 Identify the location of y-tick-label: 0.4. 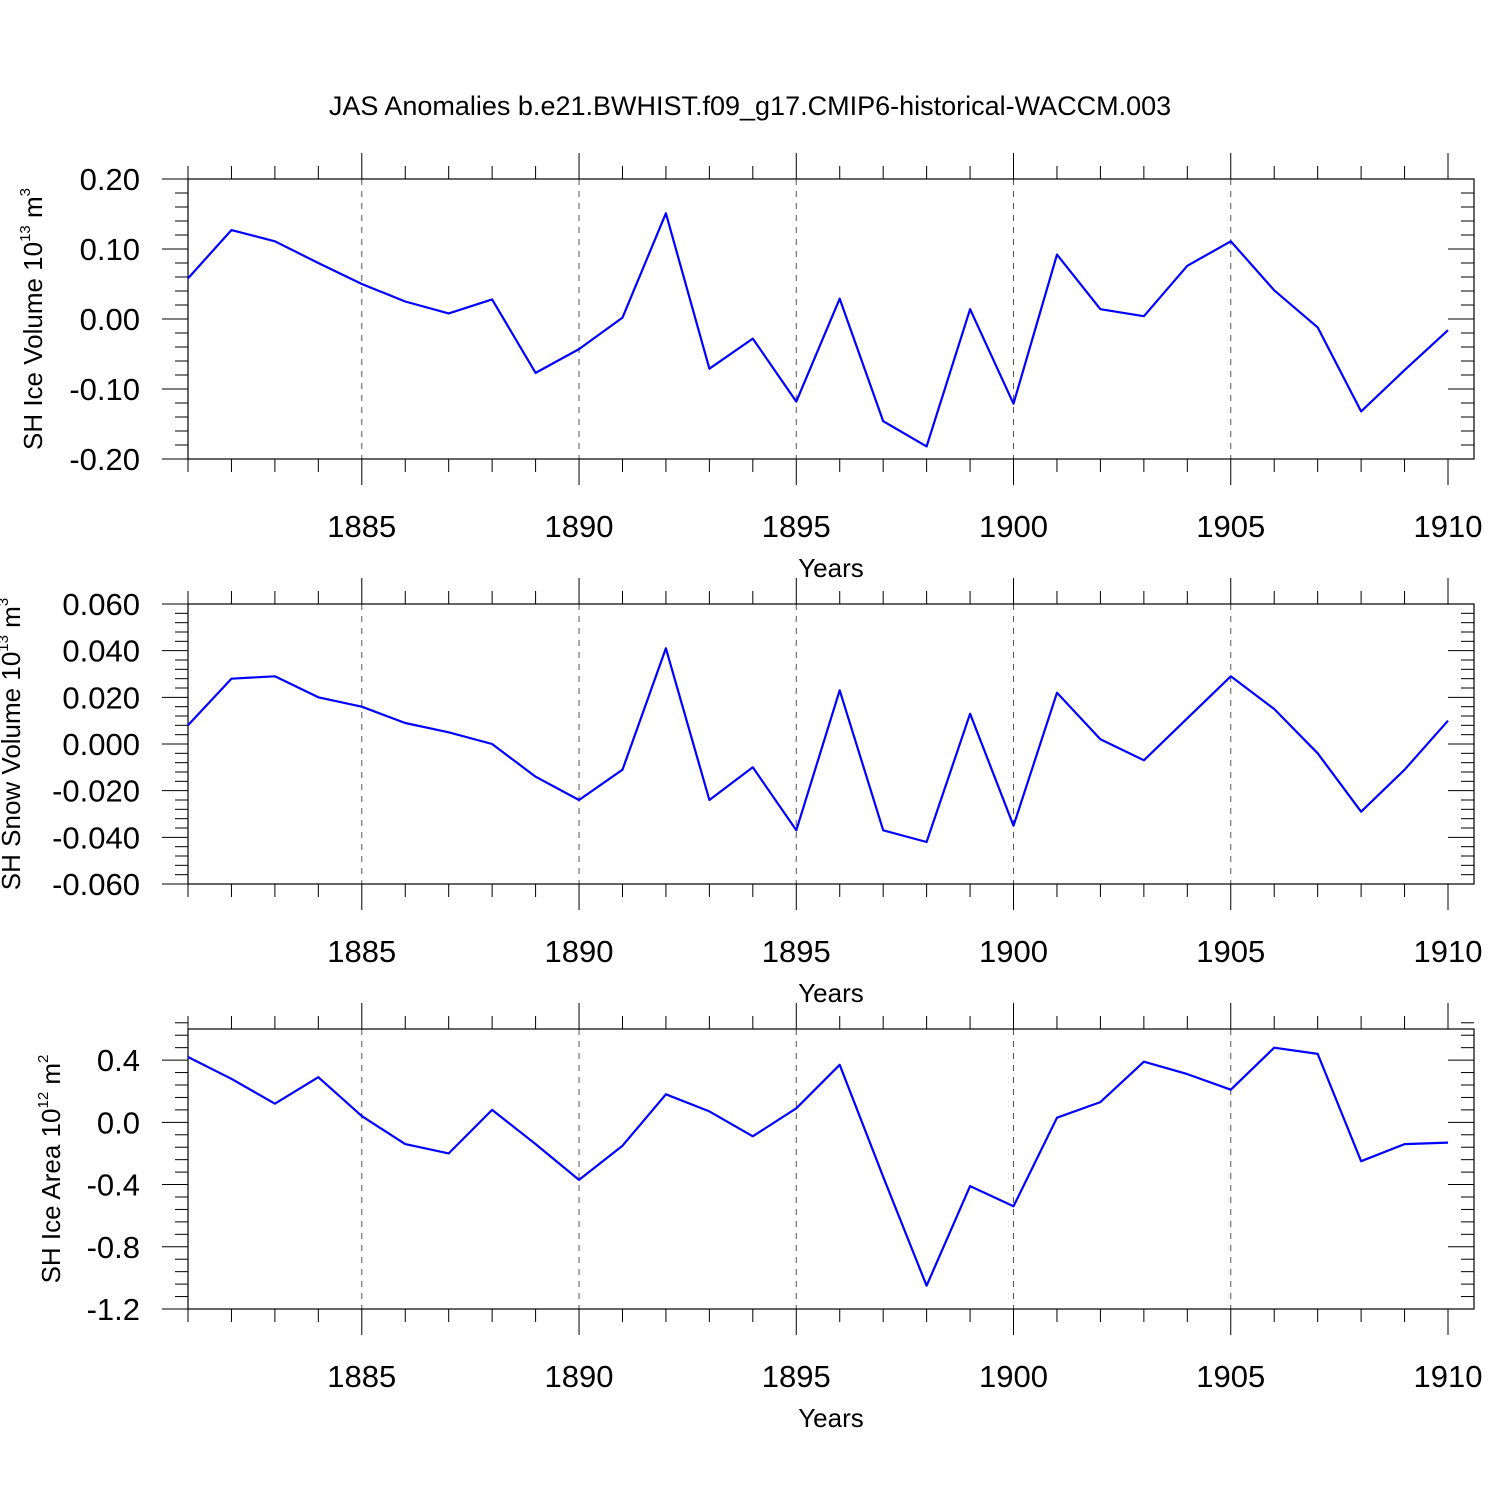
(118, 1060).